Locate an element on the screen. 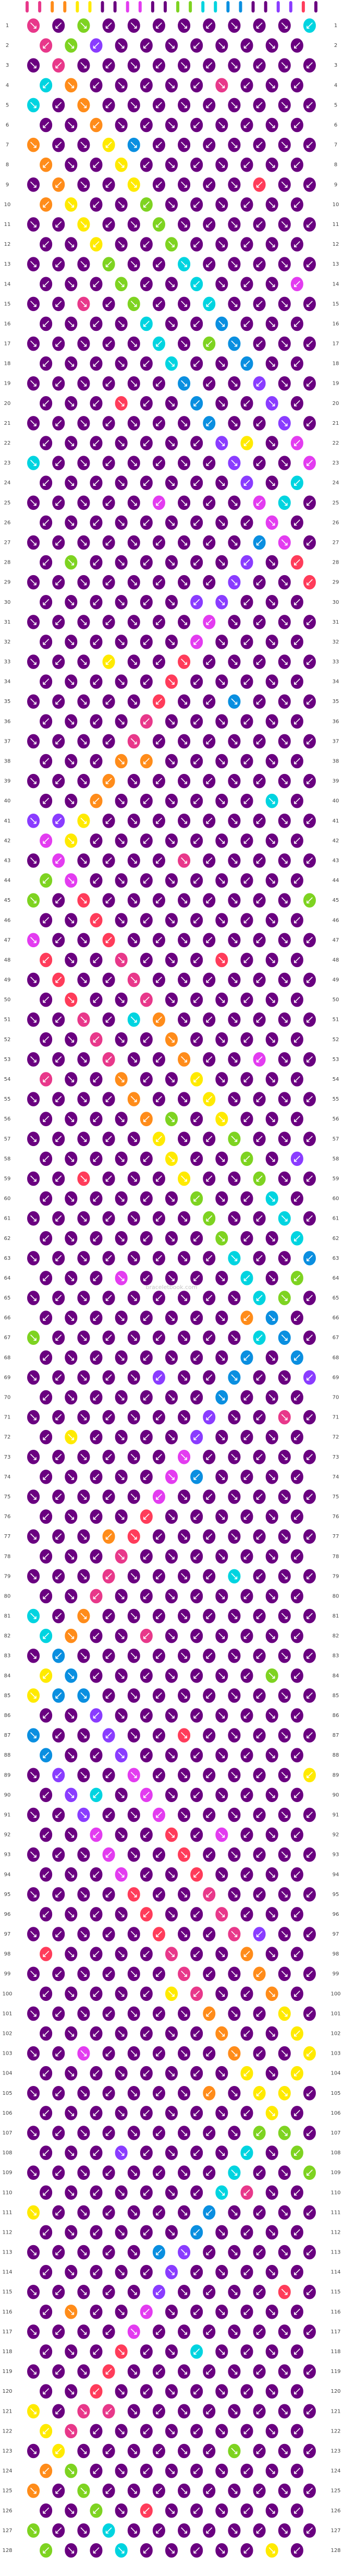 This screenshot has height=2576, width=343. row-number: 88 is located at coordinates (7, 1755).